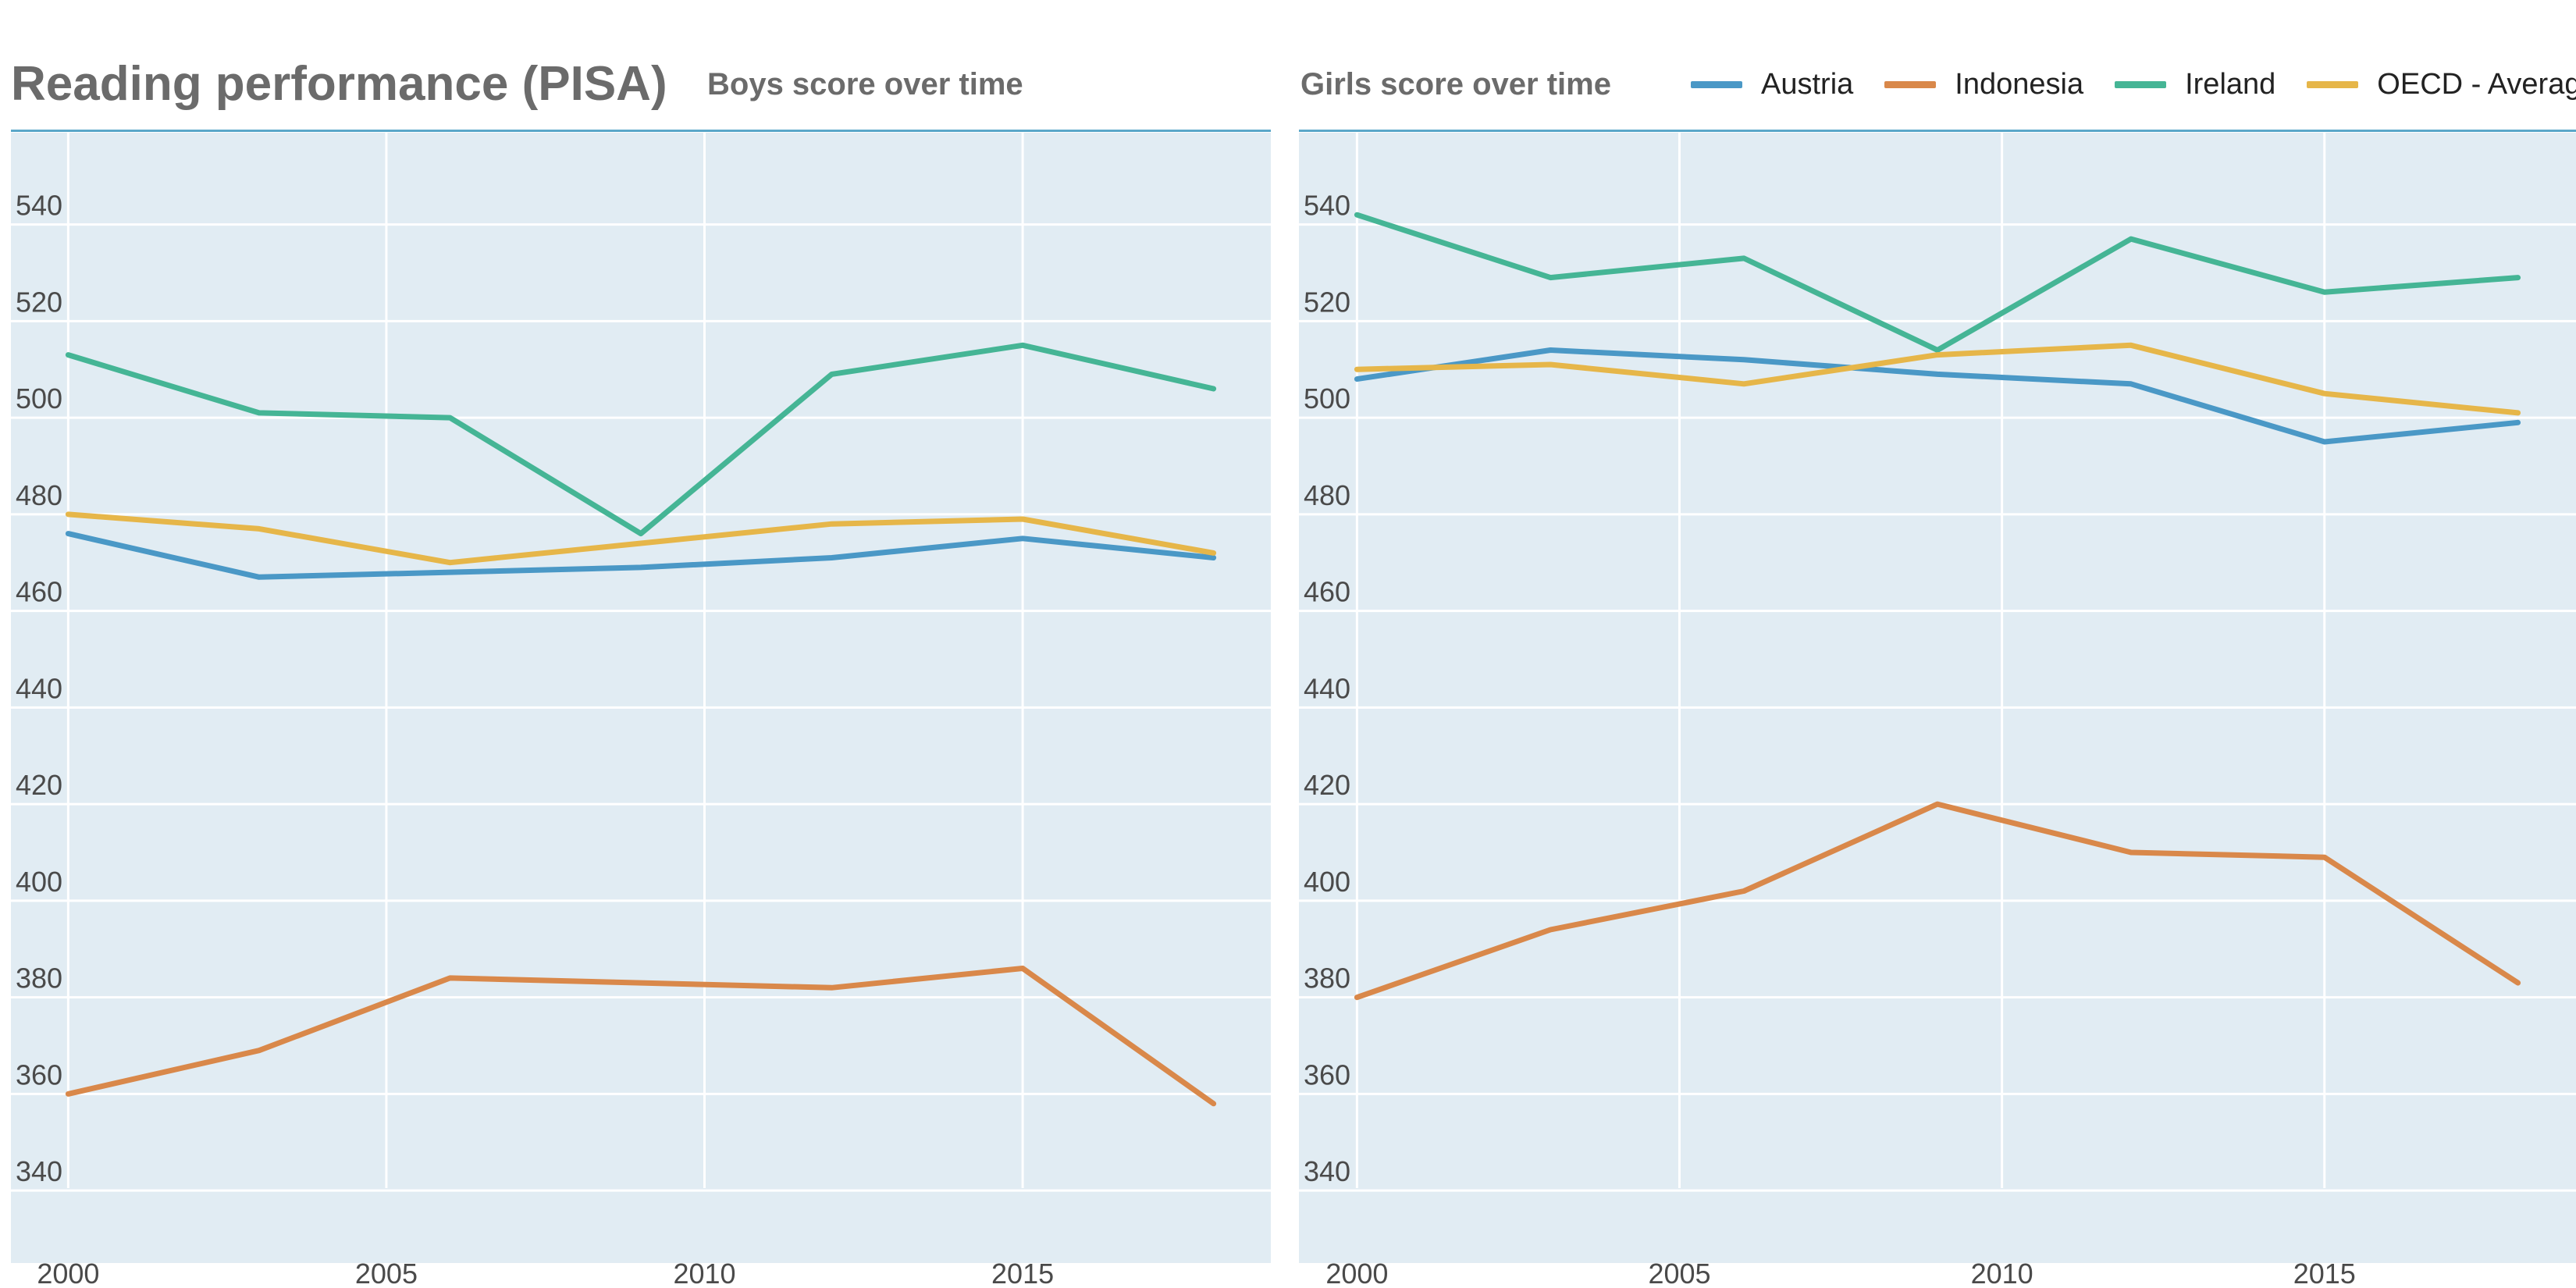 This screenshot has width=2576, height=1288. What do you see at coordinates (2333, 84) in the screenshot?
I see `legend-swatch-oecd-average` at bounding box center [2333, 84].